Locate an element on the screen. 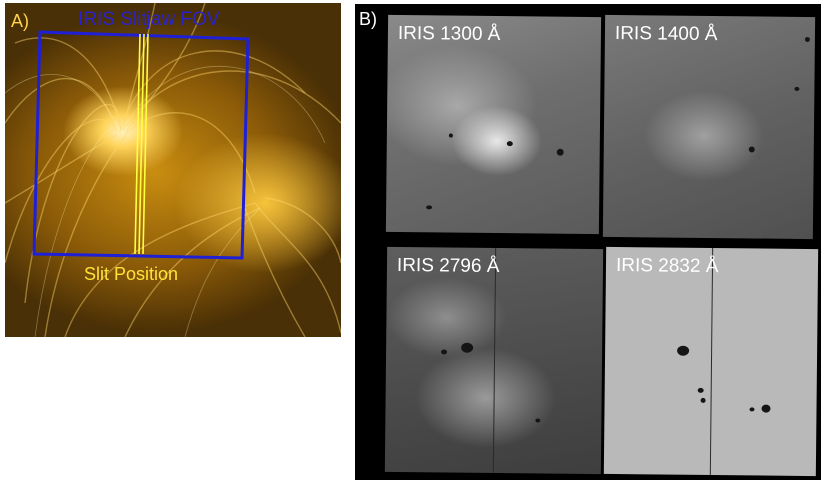  fov-label: IRIS Slitjaw FOV is located at coordinates (149, 19).